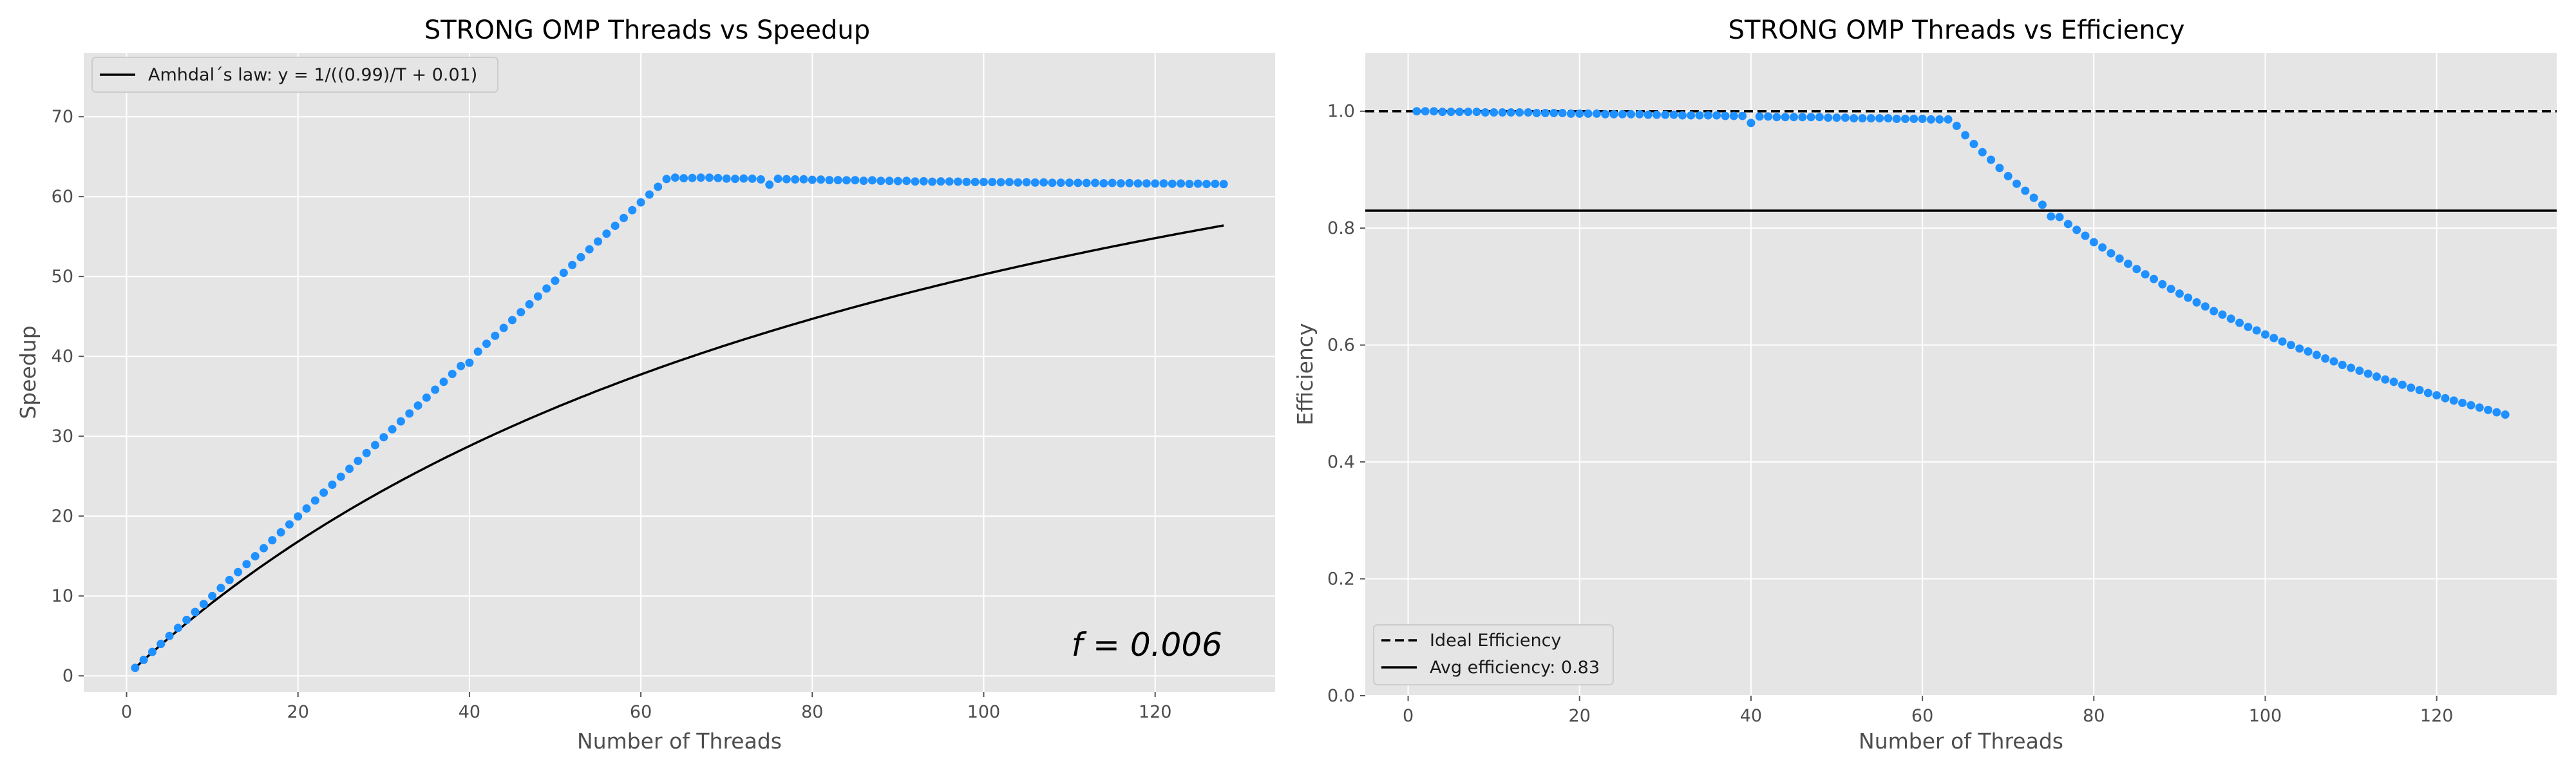 This screenshot has height=773, width=2576. I want to click on efficiency-x-tick-label: 60, so click(1922, 716).